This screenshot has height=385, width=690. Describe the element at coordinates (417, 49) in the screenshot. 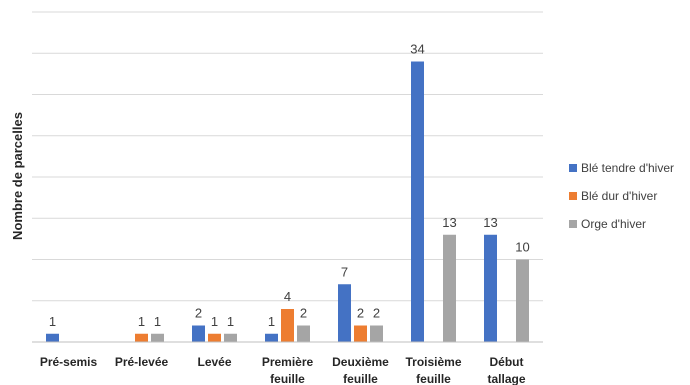

I see `data-label: 34` at that location.